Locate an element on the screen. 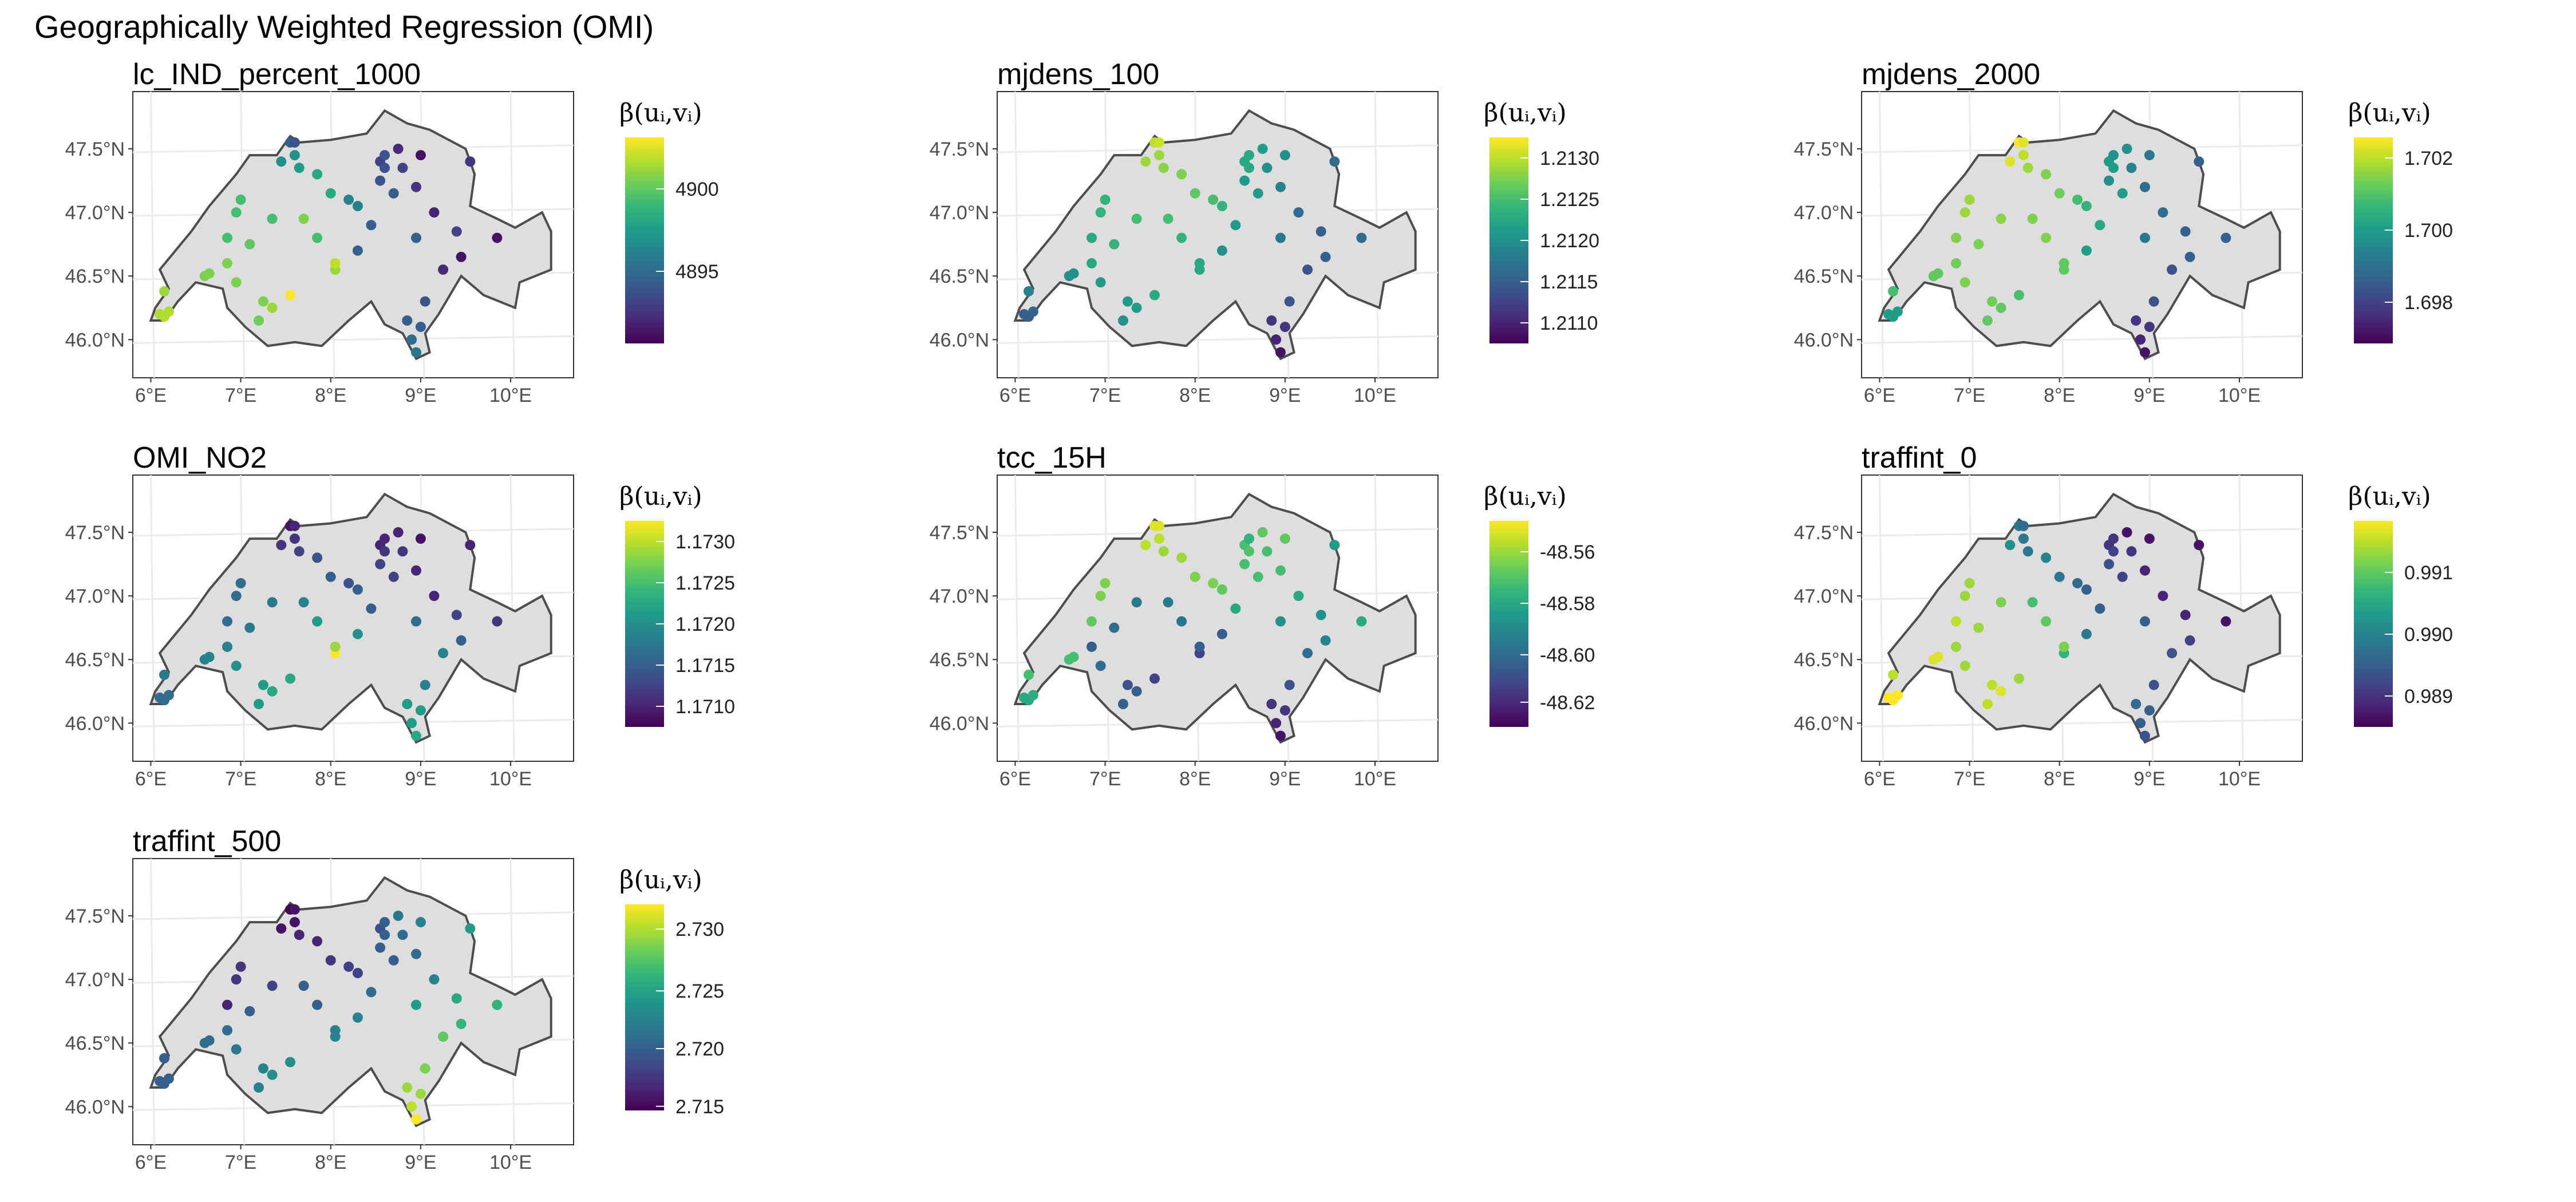  legend-tick-label: -48.62 is located at coordinates (1567, 703).